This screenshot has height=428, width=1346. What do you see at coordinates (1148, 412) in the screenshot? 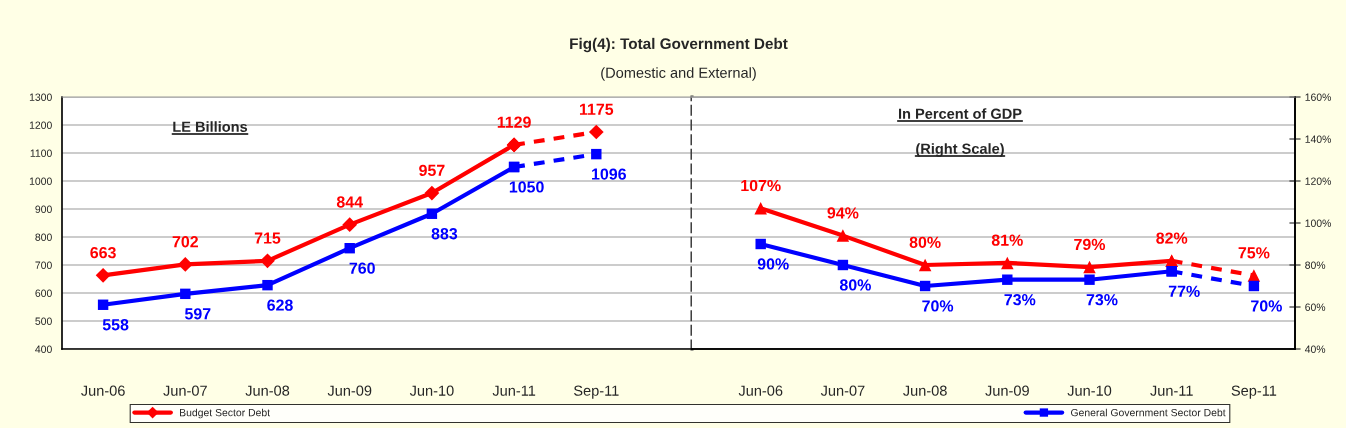
I see `legend-label: General Government Sector Debt` at bounding box center [1148, 412].